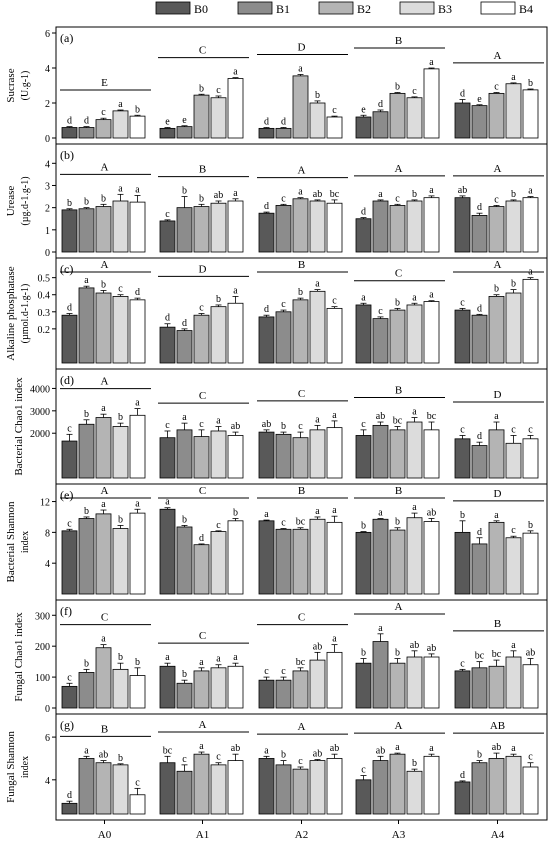 The image size is (550, 846). I want to click on y-axis-unit: (µg.d-1.g-1), so click(25, 200).